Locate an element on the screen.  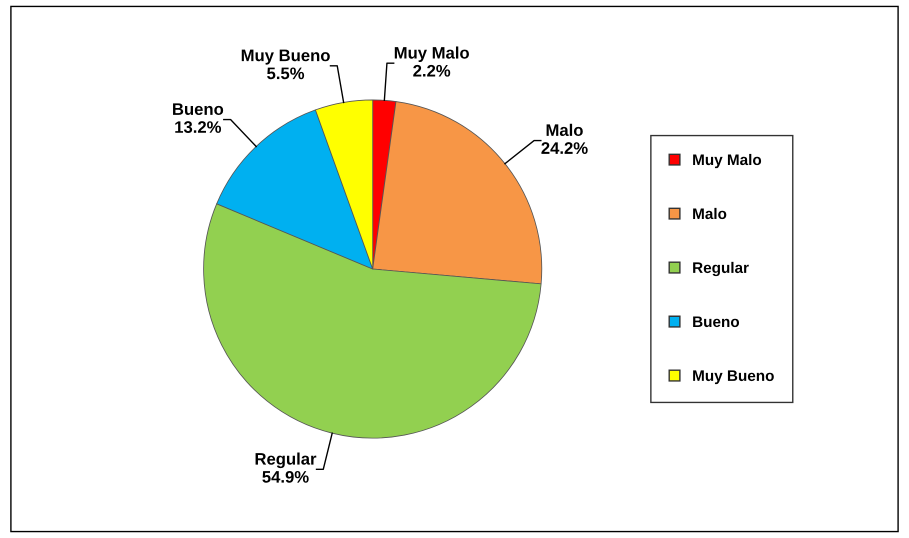
legend-label: Malo is located at coordinates (709, 214).